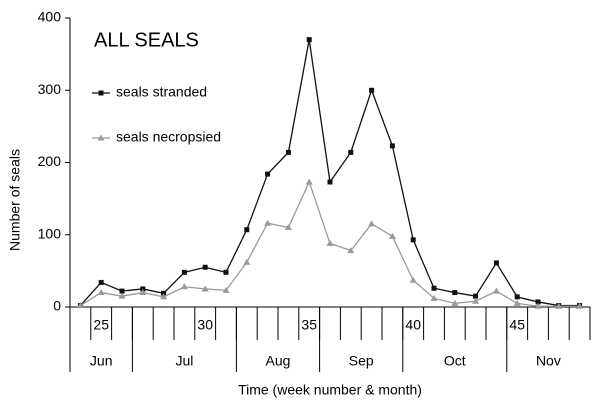 This screenshot has width=600, height=412. I want to click on y-tick-label: 0, so click(57, 306).